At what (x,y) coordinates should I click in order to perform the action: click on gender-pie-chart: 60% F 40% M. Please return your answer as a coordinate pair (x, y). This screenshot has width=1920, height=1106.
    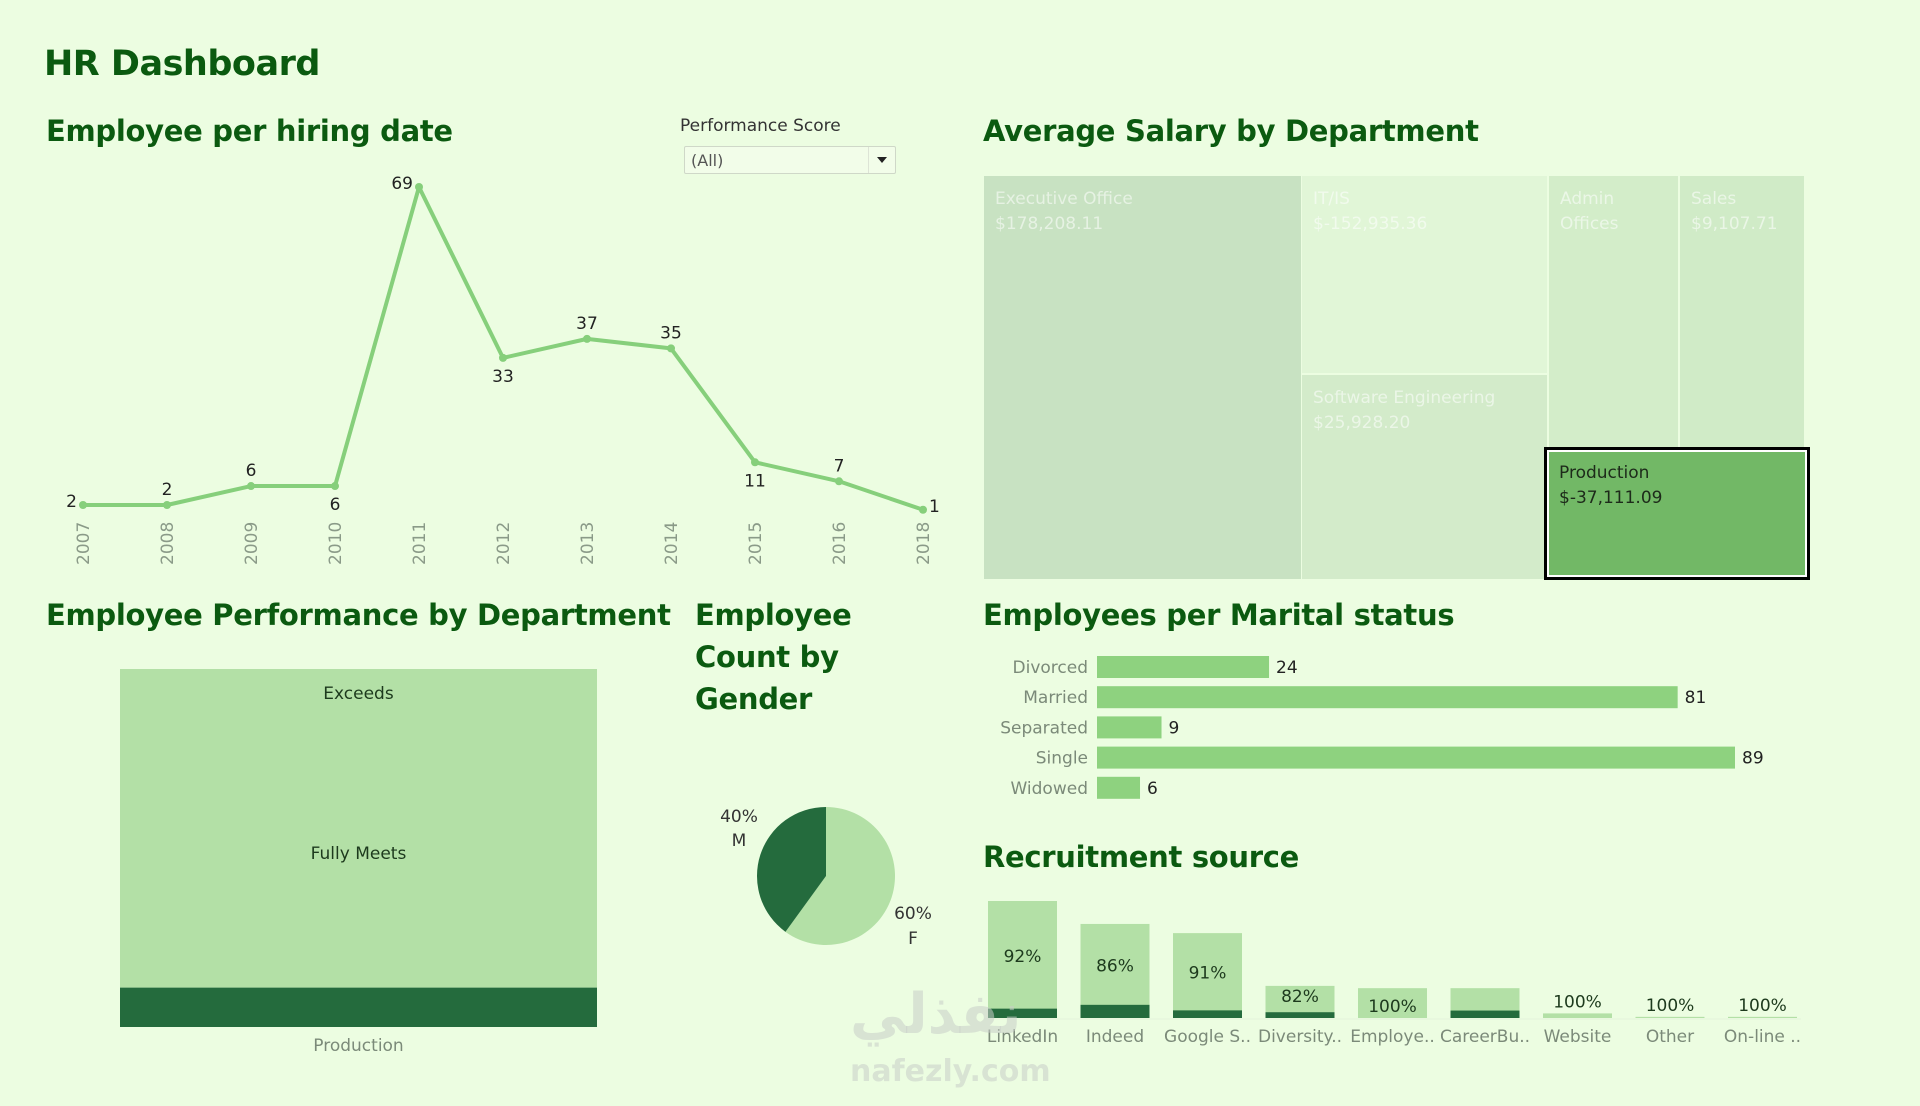
    Looking at the image, I should click on (826, 878).